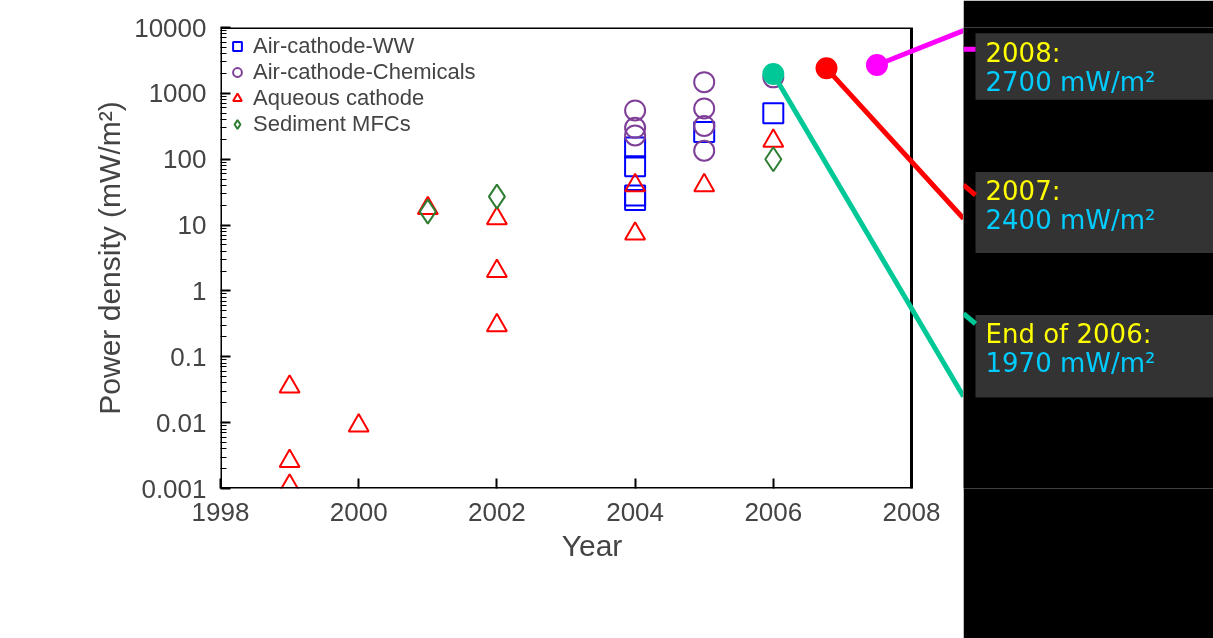 This screenshot has width=1213, height=638. I want to click on y-tick-label: 10, so click(192, 225).